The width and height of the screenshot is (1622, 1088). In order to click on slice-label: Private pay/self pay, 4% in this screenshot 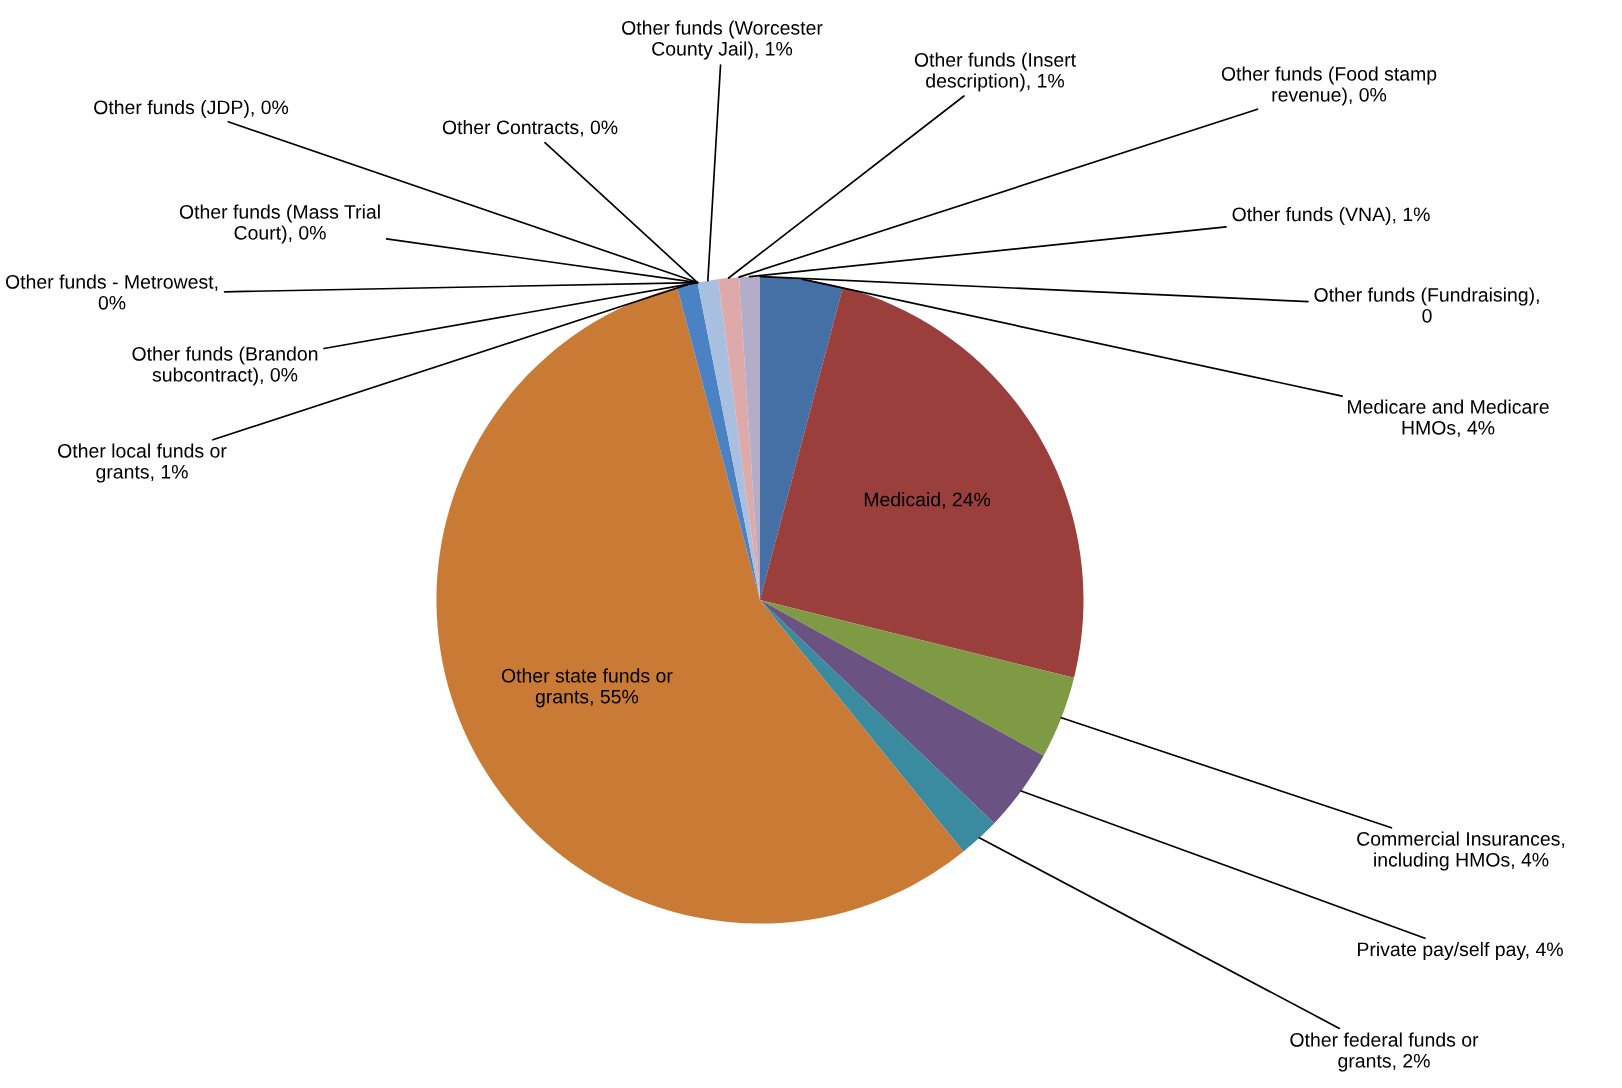, I will do `click(1460, 951)`.